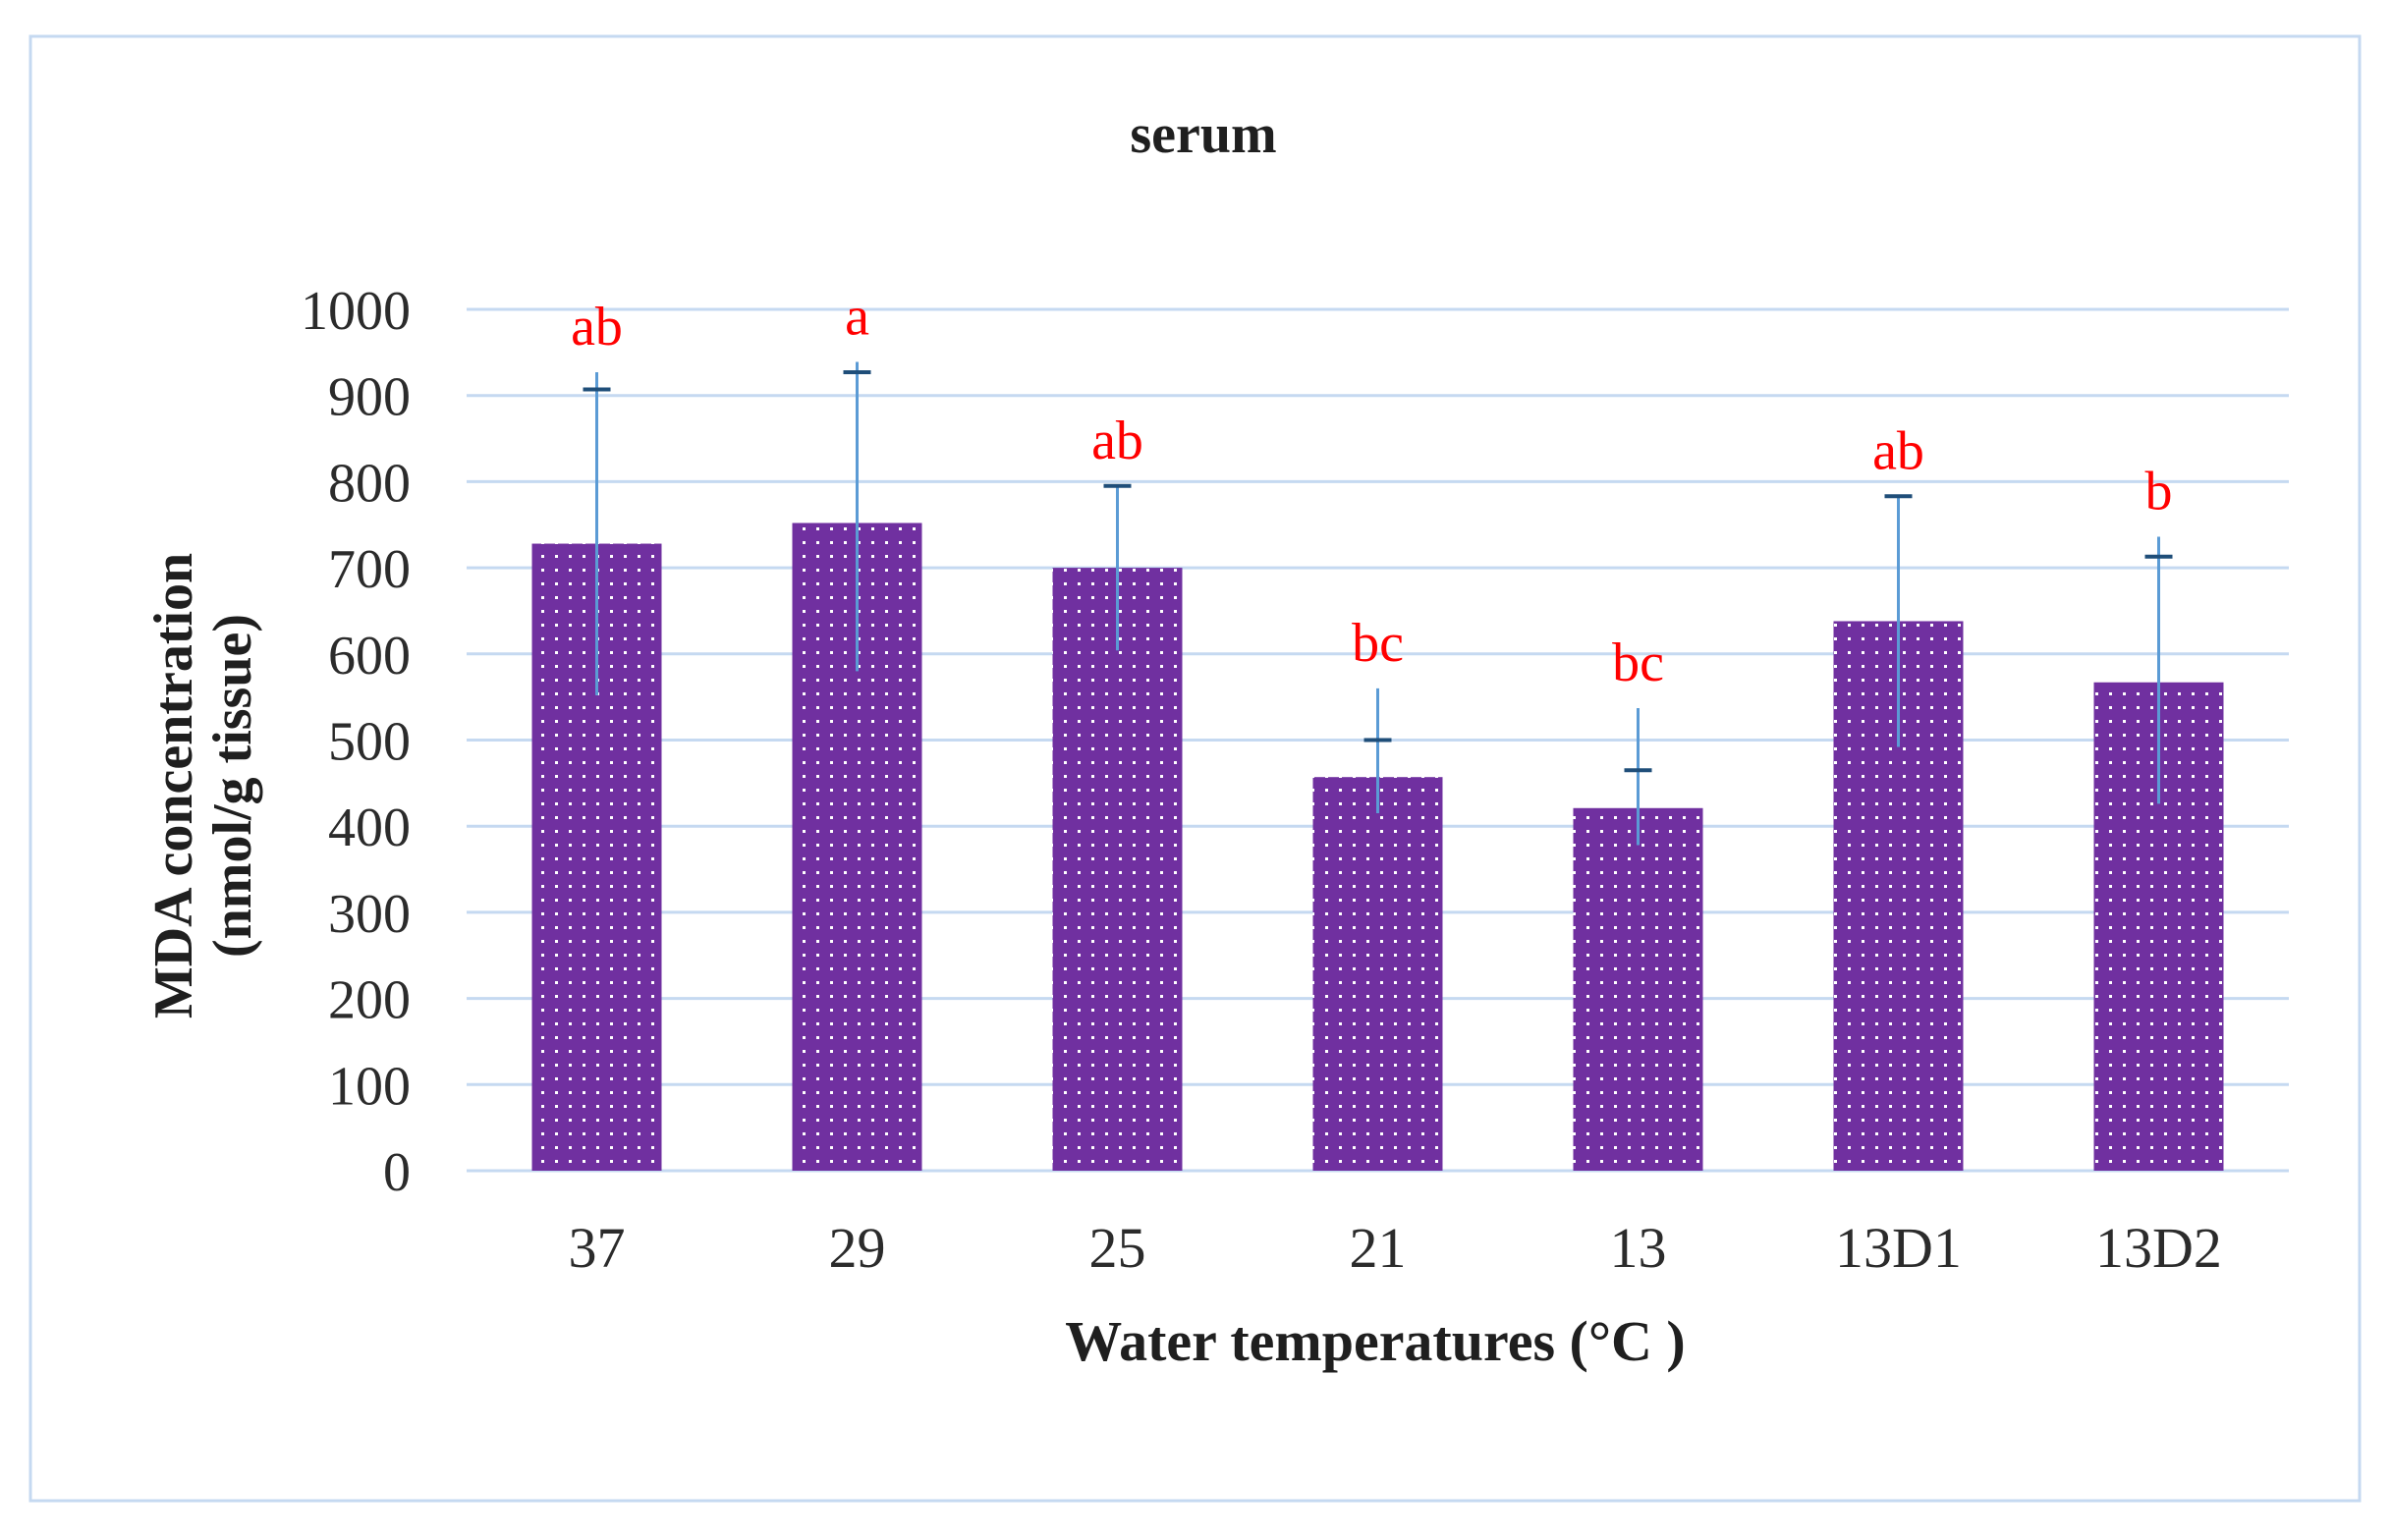 This screenshot has width=2392, height=1540. Describe the element at coordinates (369, 656) in the screenshot. I see `y-tick-label: 600` at that location.